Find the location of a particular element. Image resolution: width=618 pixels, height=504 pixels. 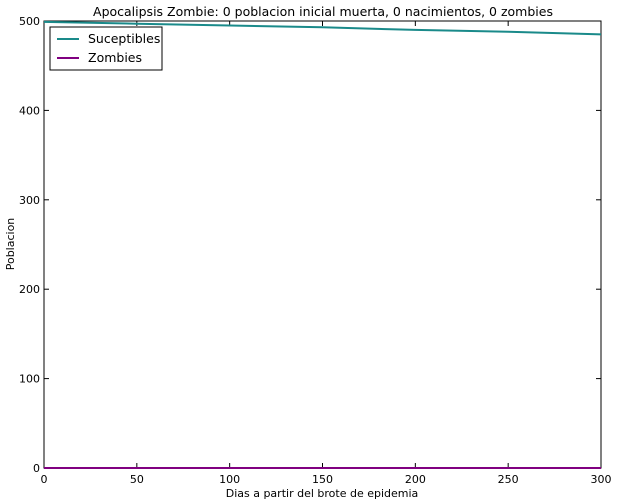

x-tick-label: 100 is located at coordinates (229, 479).